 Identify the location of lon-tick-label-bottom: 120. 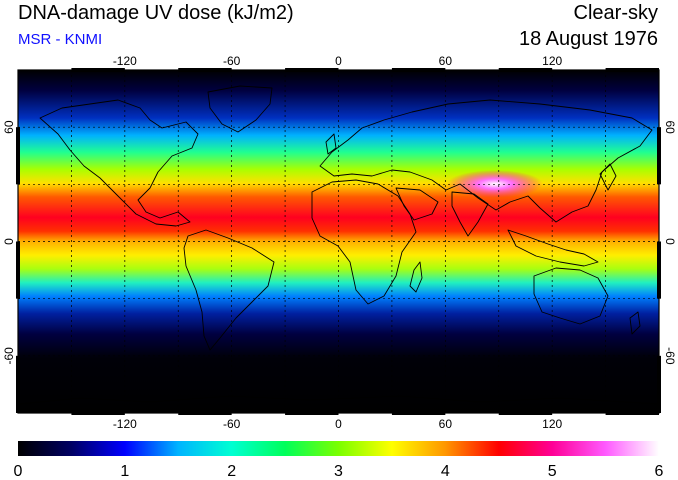
(552, 424).